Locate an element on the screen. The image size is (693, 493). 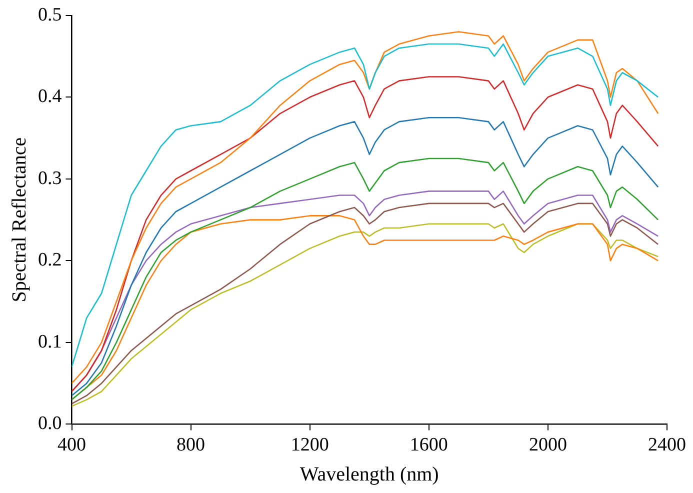
y-tick-label: 0.5 is located at coordinates (50, 15).